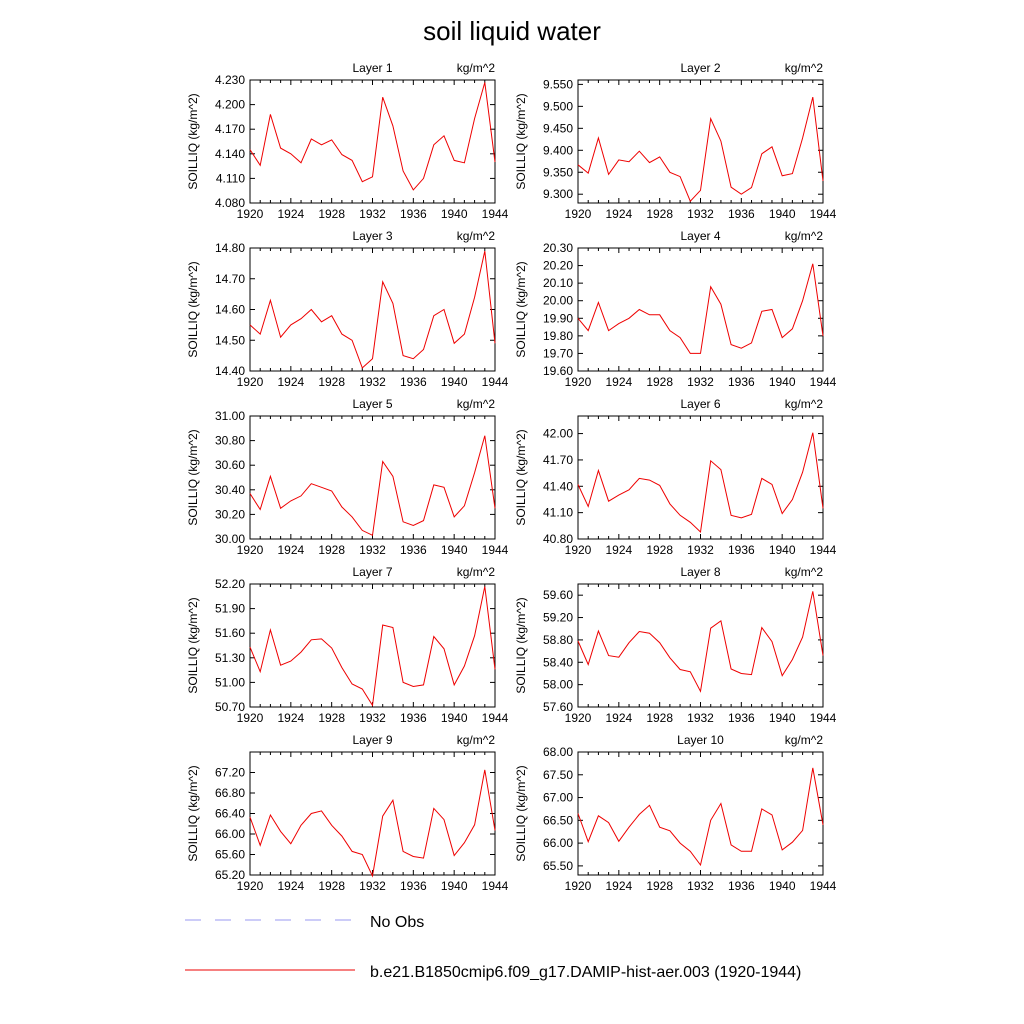  I want to click on y-tick-label: 9.300, so click(558, 194).